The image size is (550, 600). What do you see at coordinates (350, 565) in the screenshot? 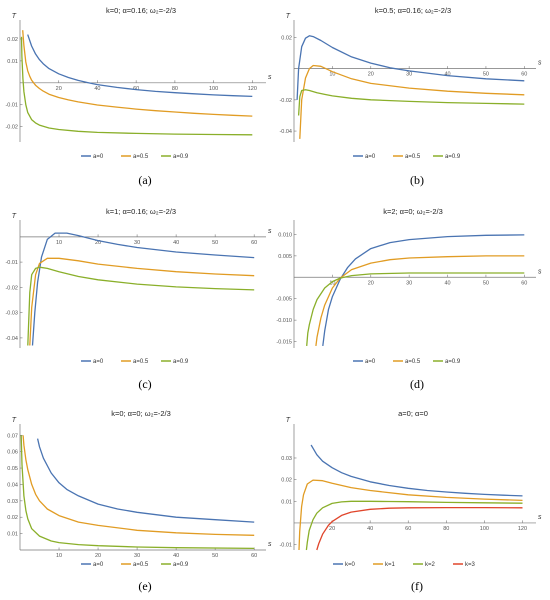
I see `legend-label: k=0` at bounding box center [350, 565].